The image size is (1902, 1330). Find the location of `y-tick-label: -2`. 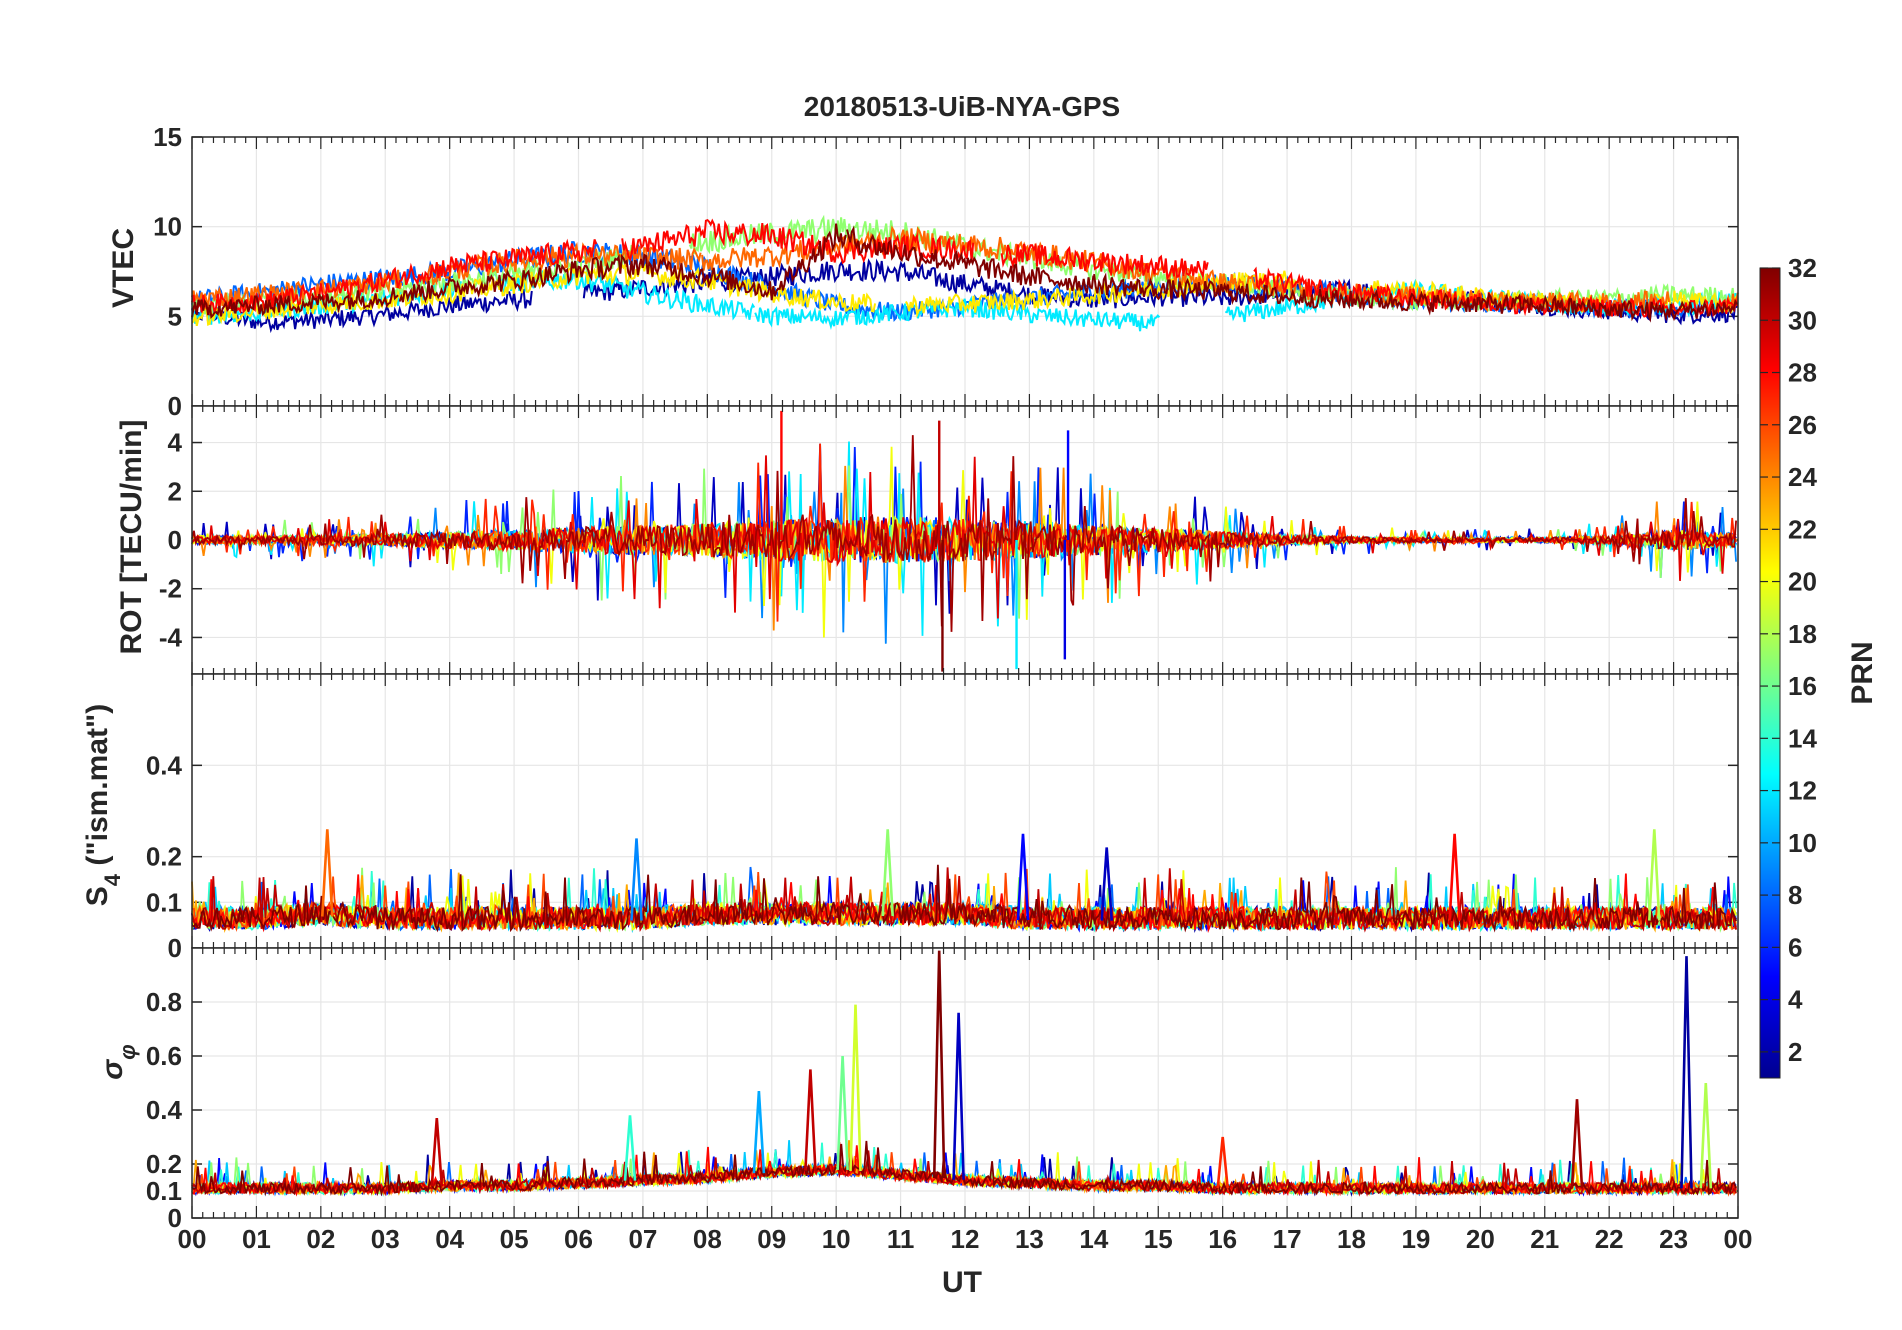

y-tick-label: -2 is located at coordinates (170, 589).